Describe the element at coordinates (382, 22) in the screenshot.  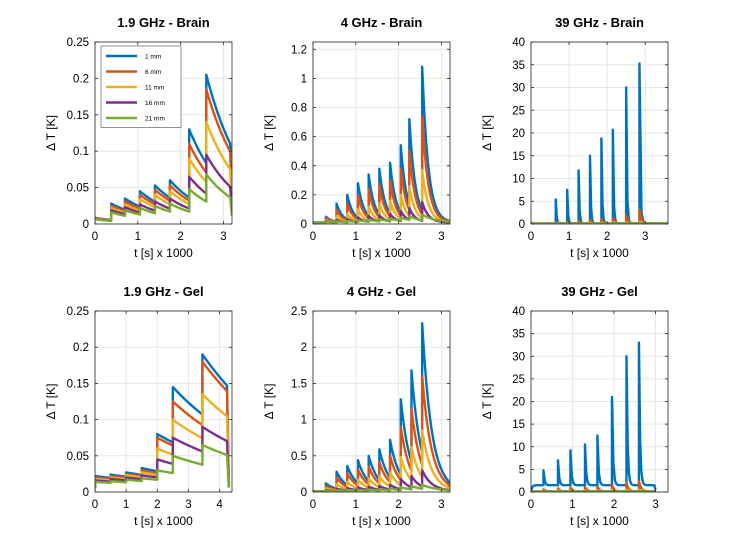
I see `subplot-title: 4 GHz - Brain` at that location.